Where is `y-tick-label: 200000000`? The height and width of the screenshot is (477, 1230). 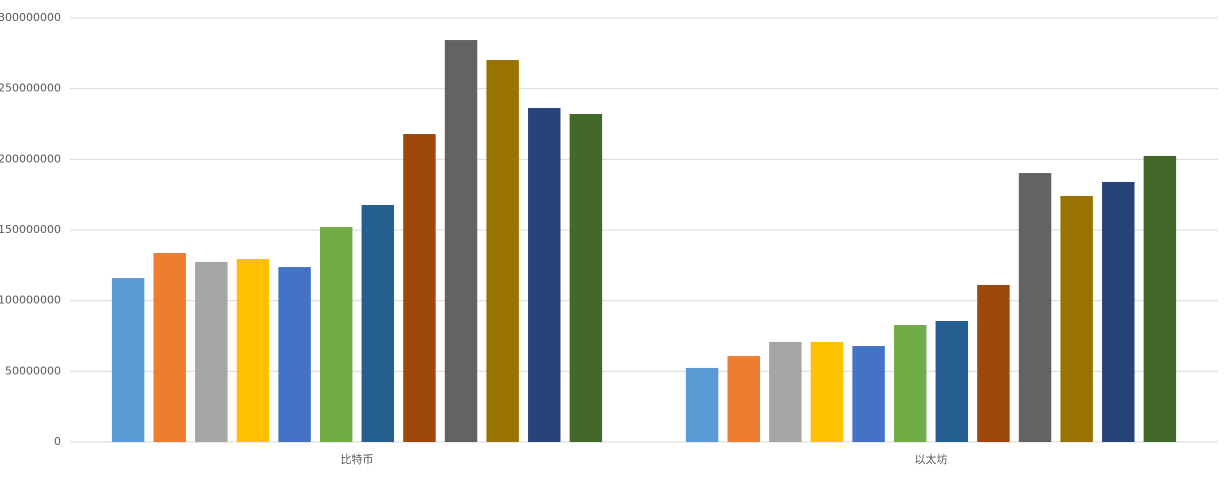 y-tick-label: 200000000 is located at coordinates (30, 158).